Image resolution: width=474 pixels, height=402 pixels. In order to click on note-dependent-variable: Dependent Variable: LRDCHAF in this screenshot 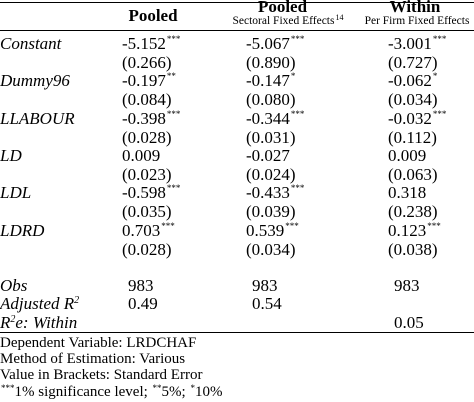, I will do `click(98, 343)`.